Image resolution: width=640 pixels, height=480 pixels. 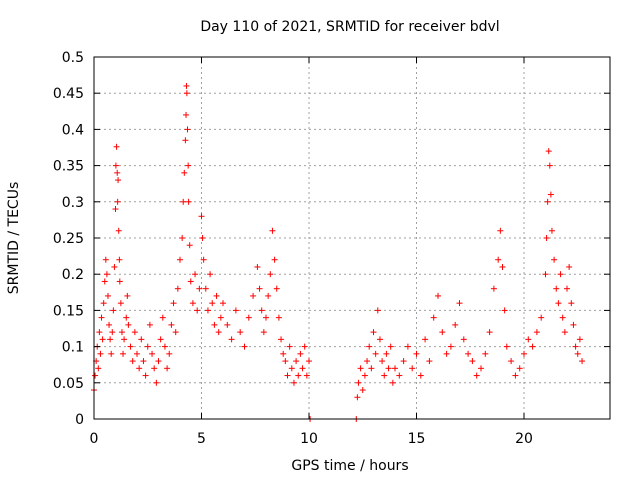 What do you see at coordinates (79, 420) in the screenshot?
I see `y-tick-label: 0` at bounding box center [79, 420].